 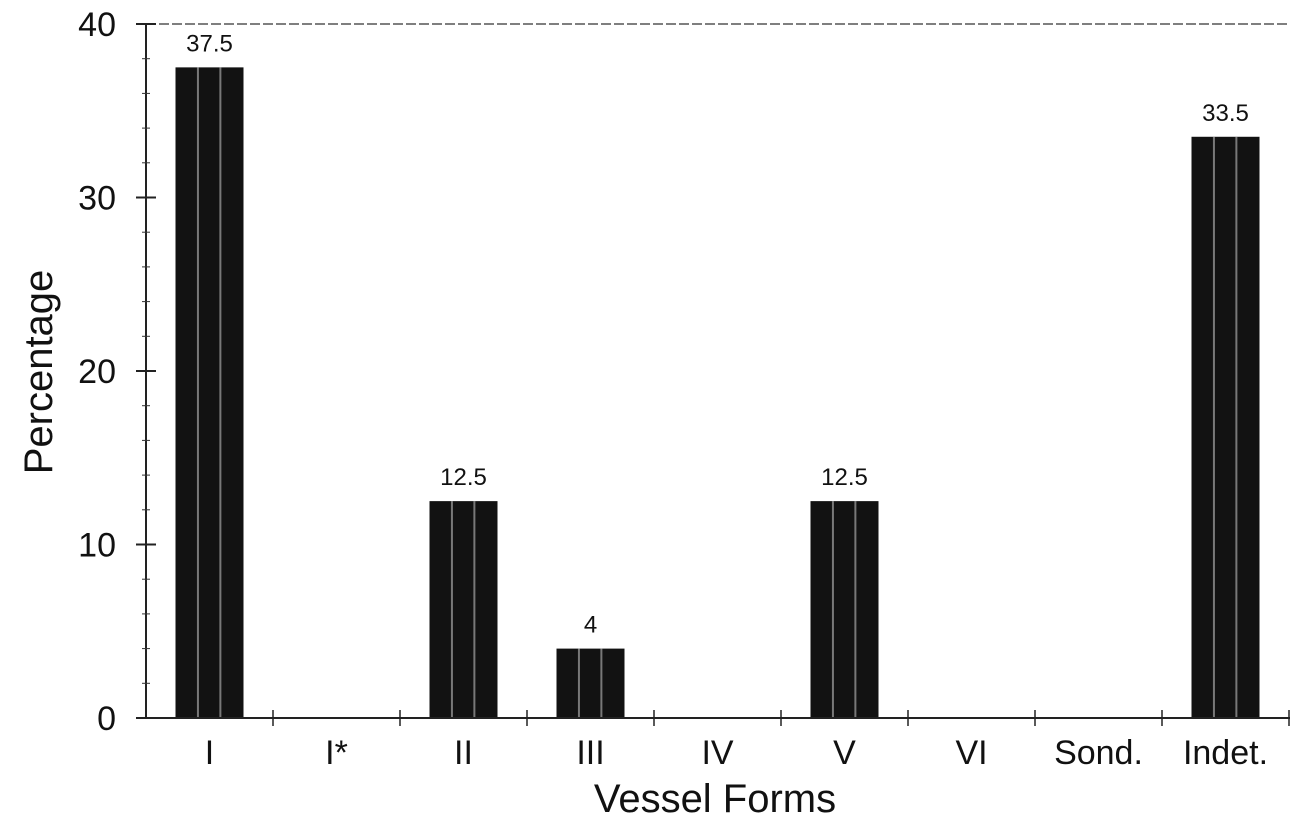 What do you see at coordinates (844, 753) in the screenshot?
I see `x-tick-label: V` at bounding box center [844, 753].